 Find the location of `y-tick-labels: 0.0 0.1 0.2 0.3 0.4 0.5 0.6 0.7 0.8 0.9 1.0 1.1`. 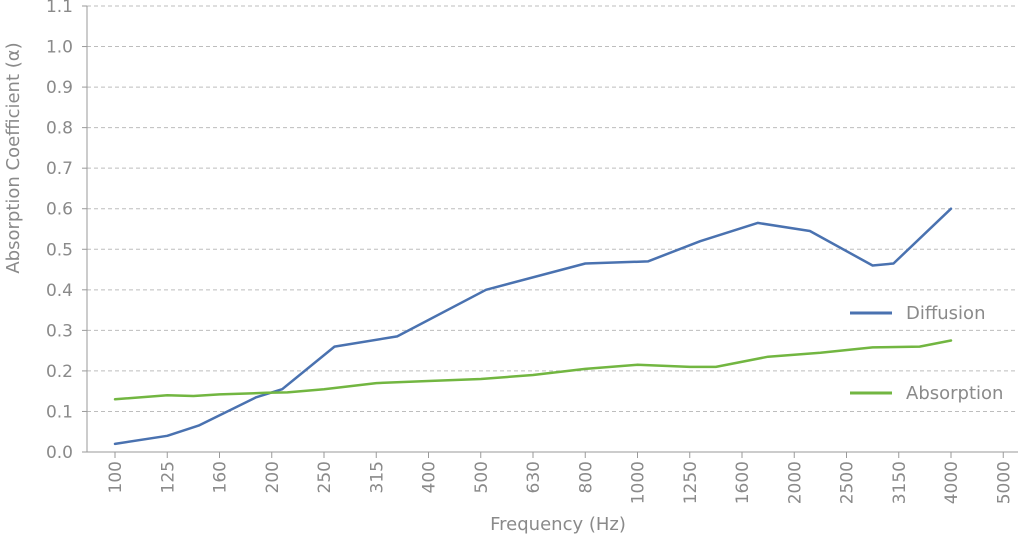

y-tick-labels: 0.0 0.1 0.2 0.3 0.4 0.5 0.6 0.7 0.8 0.9 1.0 1.1 is located at coordinates (59, 231).